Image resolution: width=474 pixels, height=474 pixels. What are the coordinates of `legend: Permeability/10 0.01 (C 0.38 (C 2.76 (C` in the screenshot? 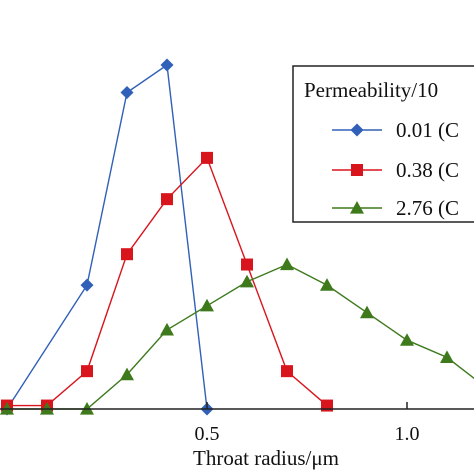 It's located at (383, 144).